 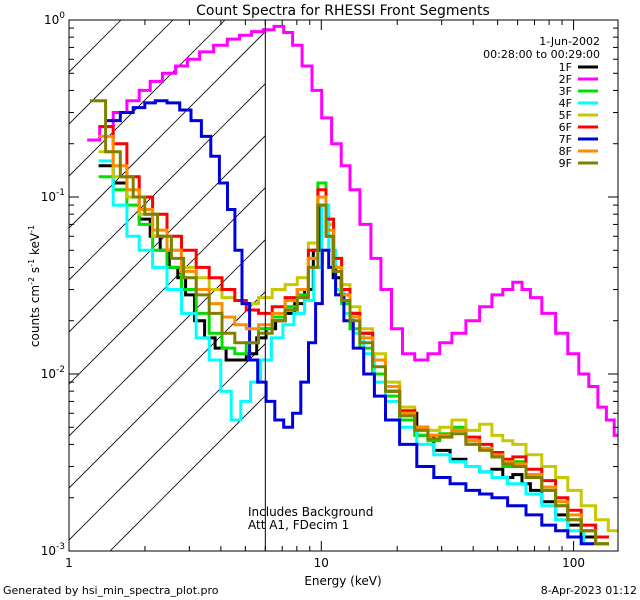 What do you see at coordinates (565, 127) in the screenshot?
I see `legend-label-6F: 6F` at bounding box center [565, 127].